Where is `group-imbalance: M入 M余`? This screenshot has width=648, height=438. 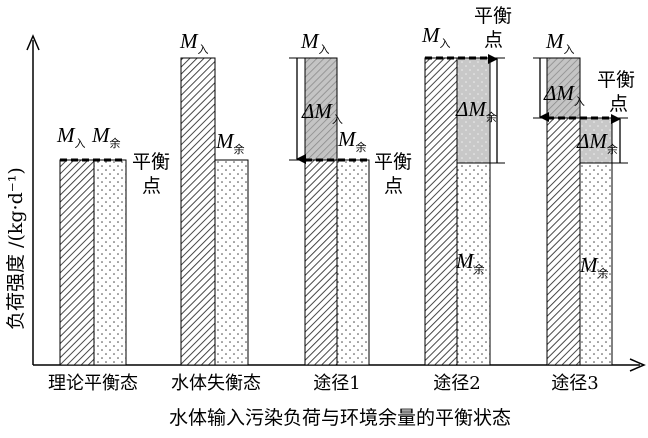 group-imbalance: M入 M余 is located at coordinates (214, 197).